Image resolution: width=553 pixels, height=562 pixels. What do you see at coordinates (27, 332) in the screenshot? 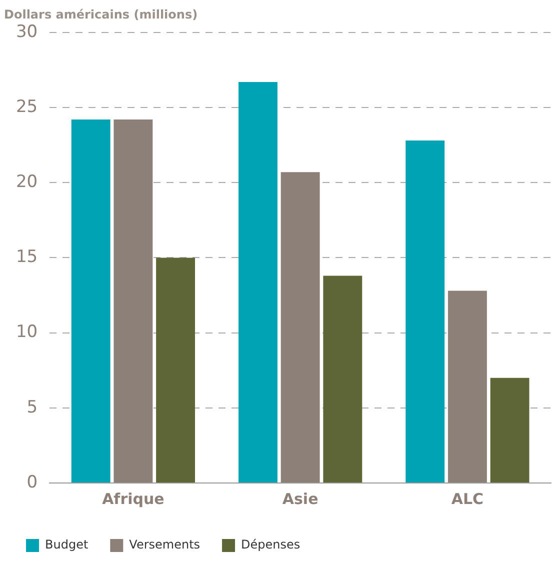
I see `y-tick-label: 10` at bounding box center [27, 332].